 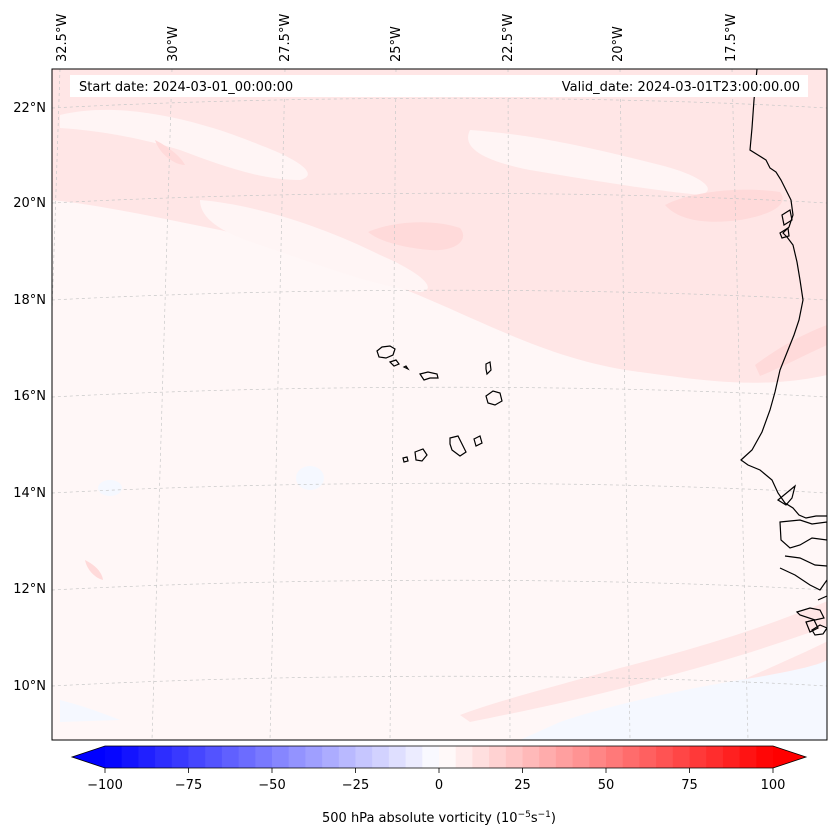 I want to click on island-sao-vicente, so click(x=394, y=363).